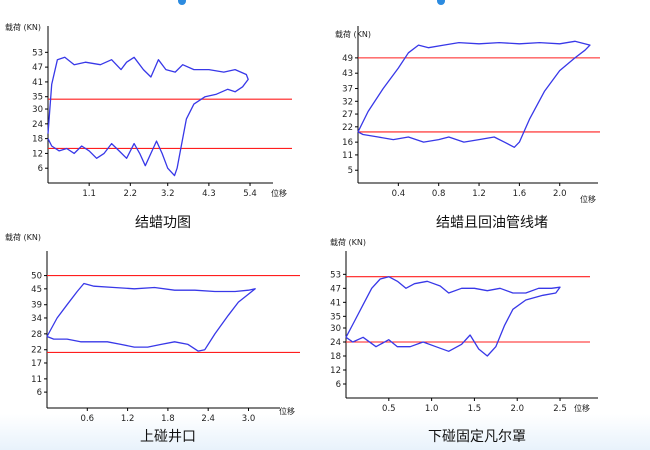 The height and width of the screenshot is (450, 650). What do you see at coordinates (36, 277) in the screenshot?
I see `y-tick-label: 50` at bounding box center [36, 277].